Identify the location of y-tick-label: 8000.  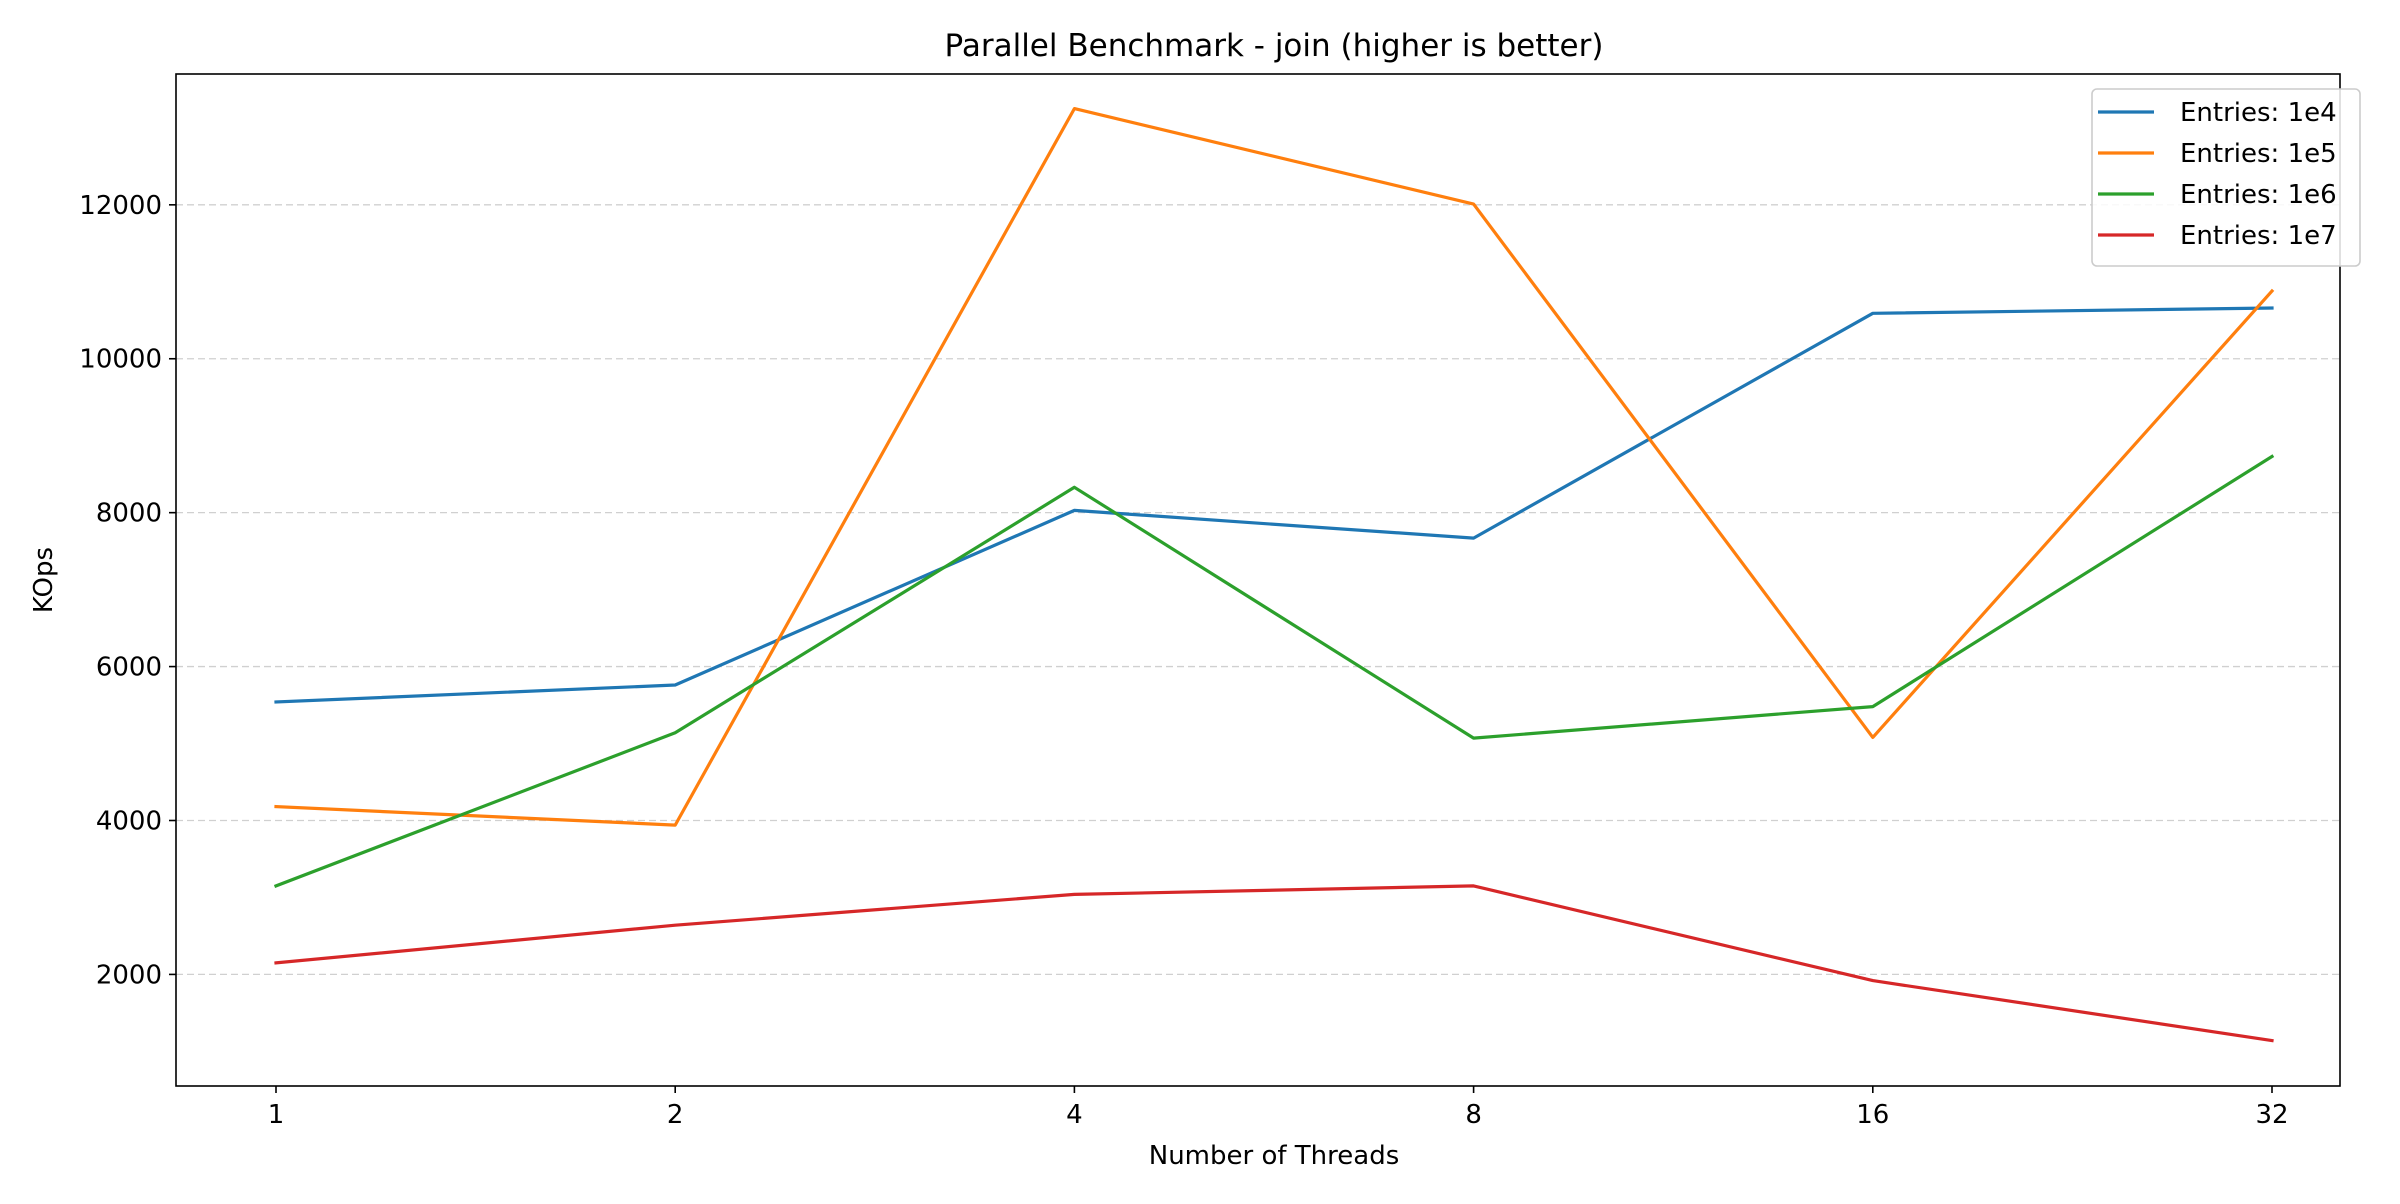
(129, 514).